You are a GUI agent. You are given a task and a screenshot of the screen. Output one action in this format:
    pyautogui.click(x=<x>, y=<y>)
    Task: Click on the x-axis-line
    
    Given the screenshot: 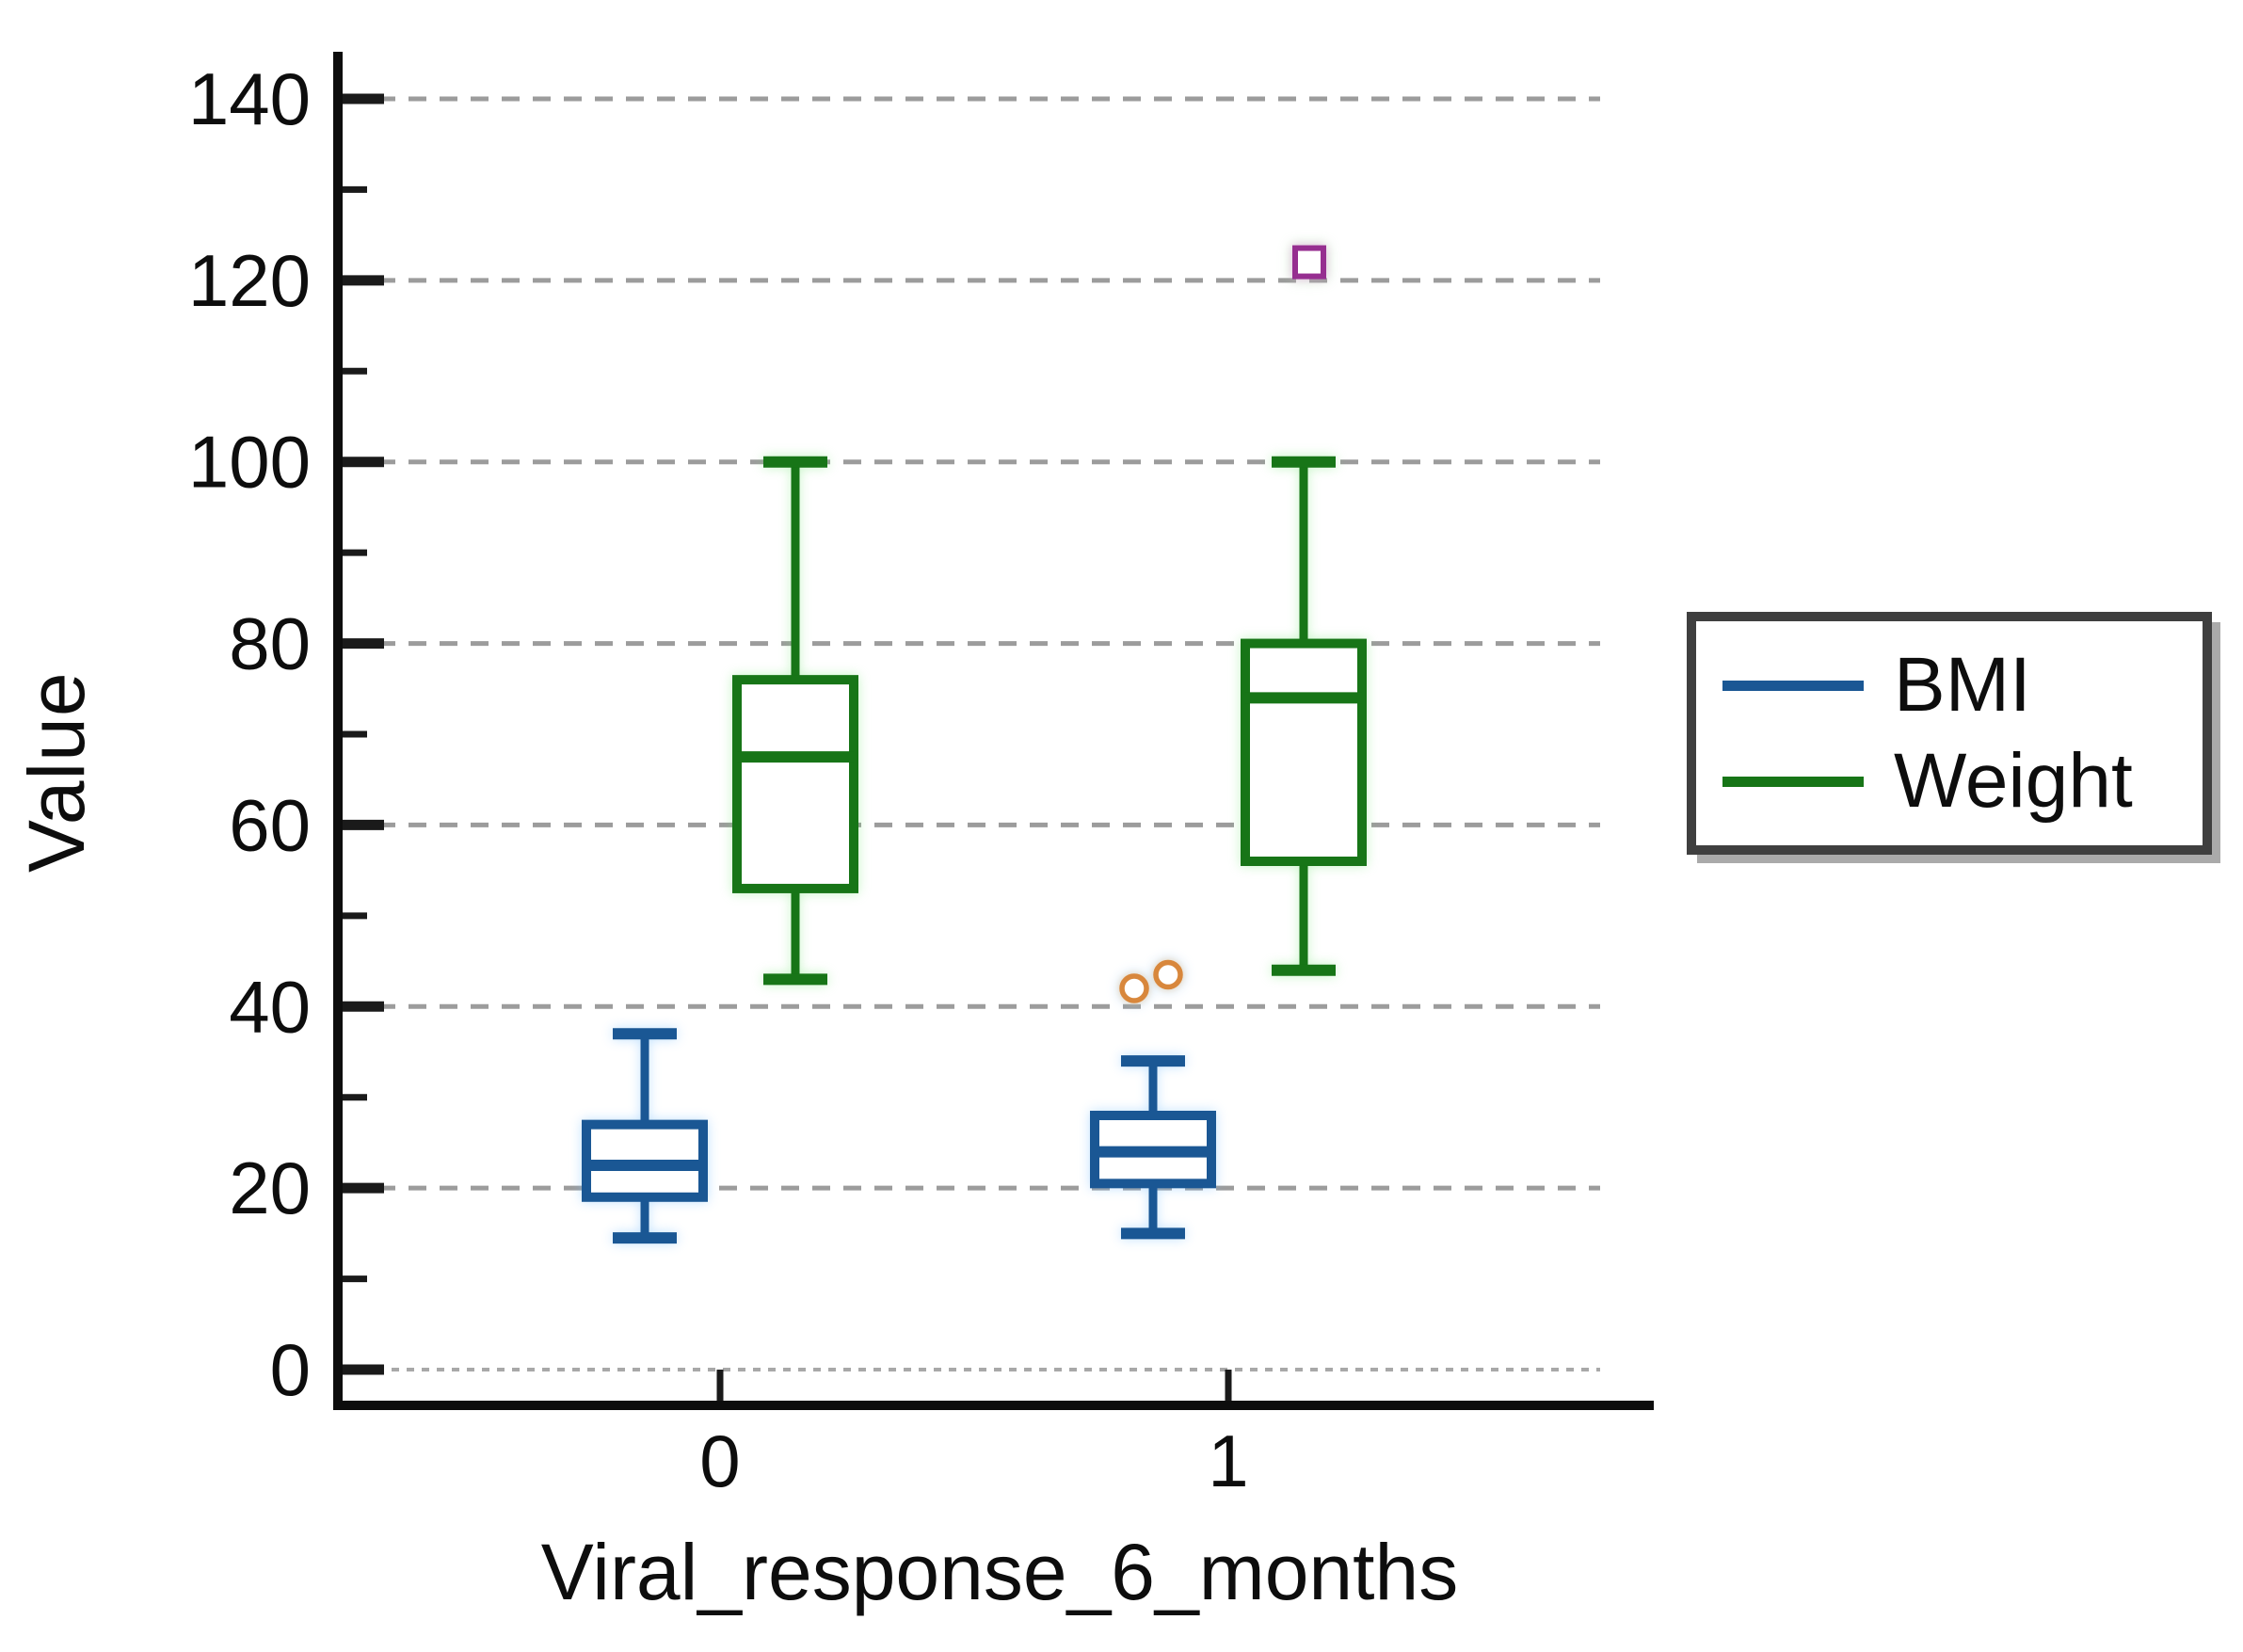 What is the action you would take?
    pyautogui.click(x=993, y=1405)
    